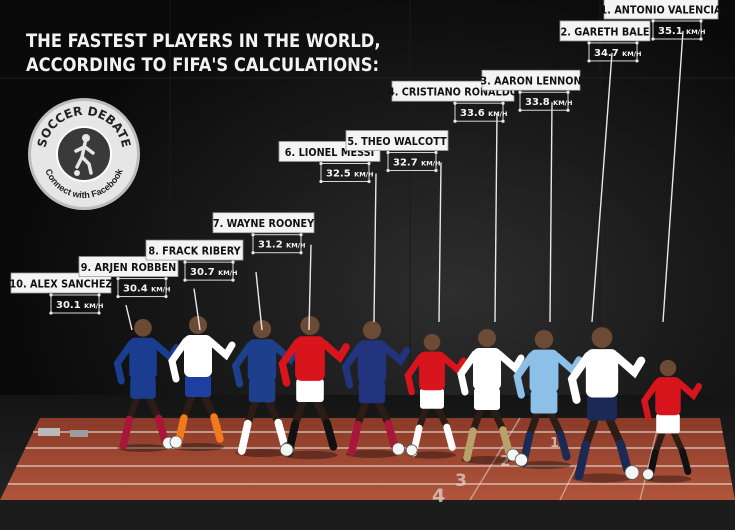  What do you see at coordinates (483, 113) in the screenshot?
I see `speed-value-label: 33.6 KM/H` at bounding box center [483, 113].